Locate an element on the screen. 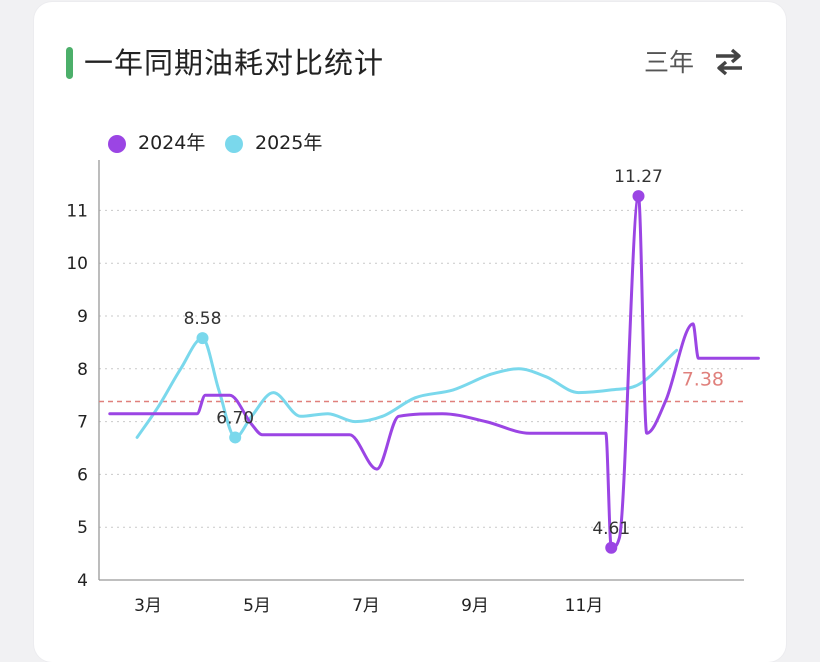  data-label: 4.61 is located at coordinates (611, 529).